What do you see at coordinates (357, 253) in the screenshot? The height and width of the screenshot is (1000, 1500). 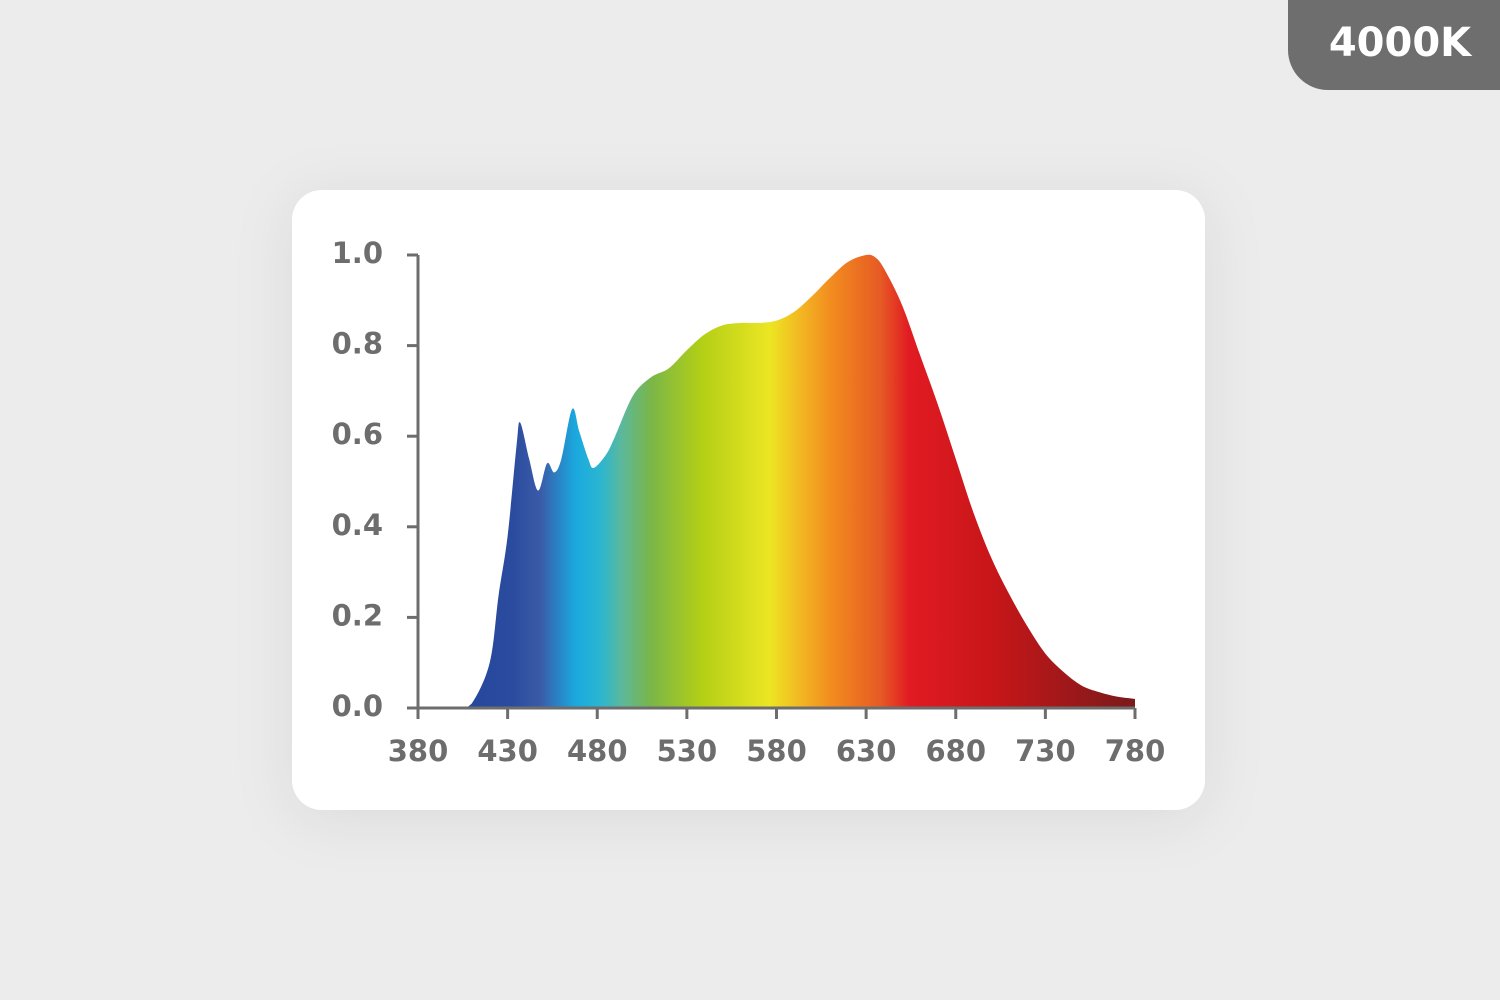 I see `y-tick-label: 1.0` at bounding box center [357, 253].